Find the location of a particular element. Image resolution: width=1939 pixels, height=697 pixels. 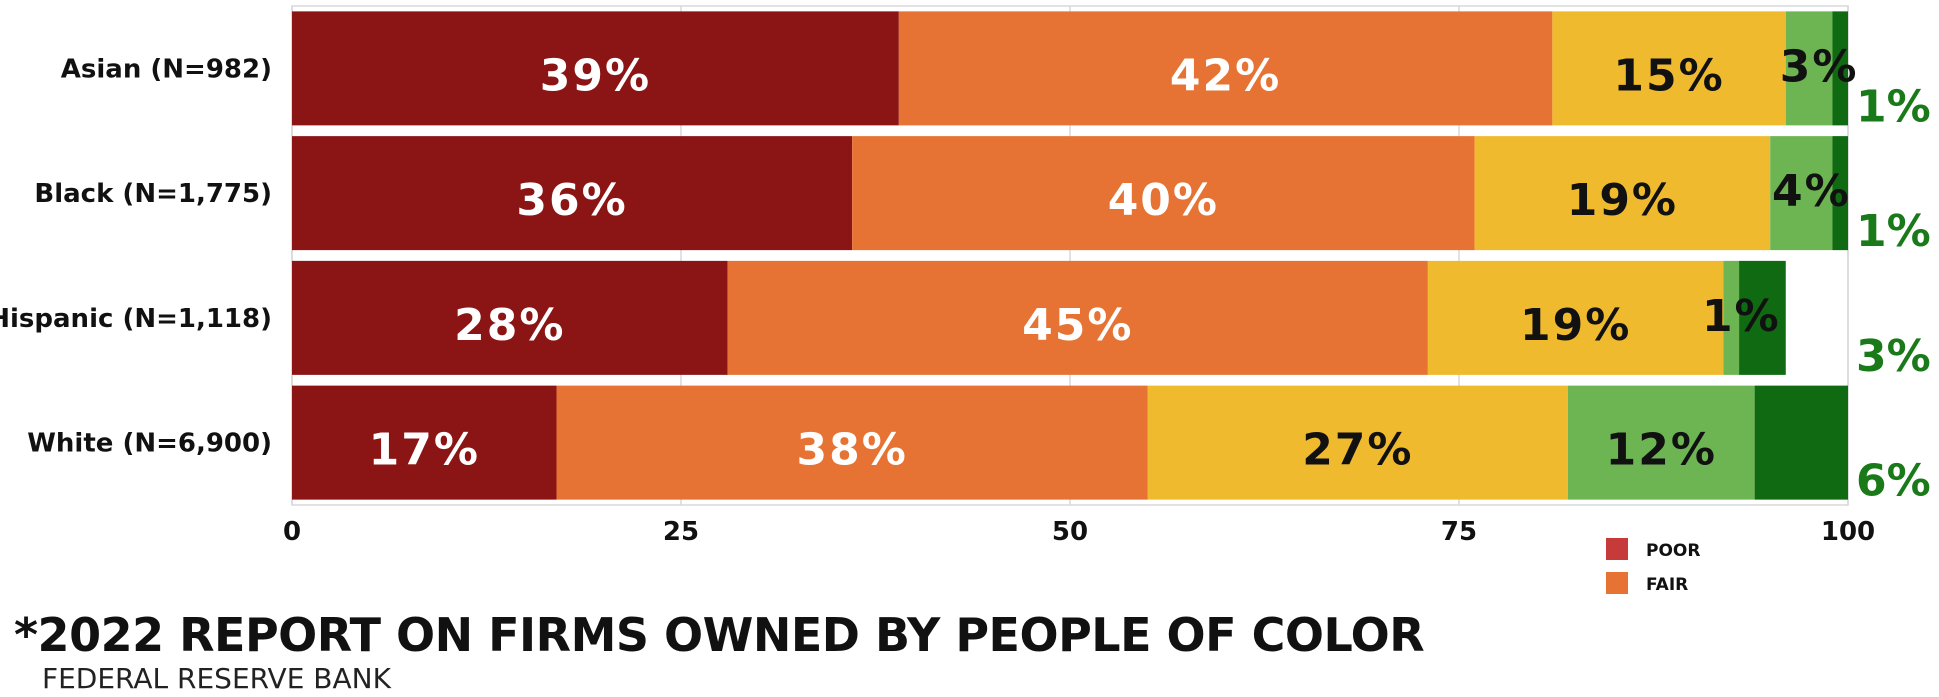

data-label: 6% is located at coordinates (1893, 481).